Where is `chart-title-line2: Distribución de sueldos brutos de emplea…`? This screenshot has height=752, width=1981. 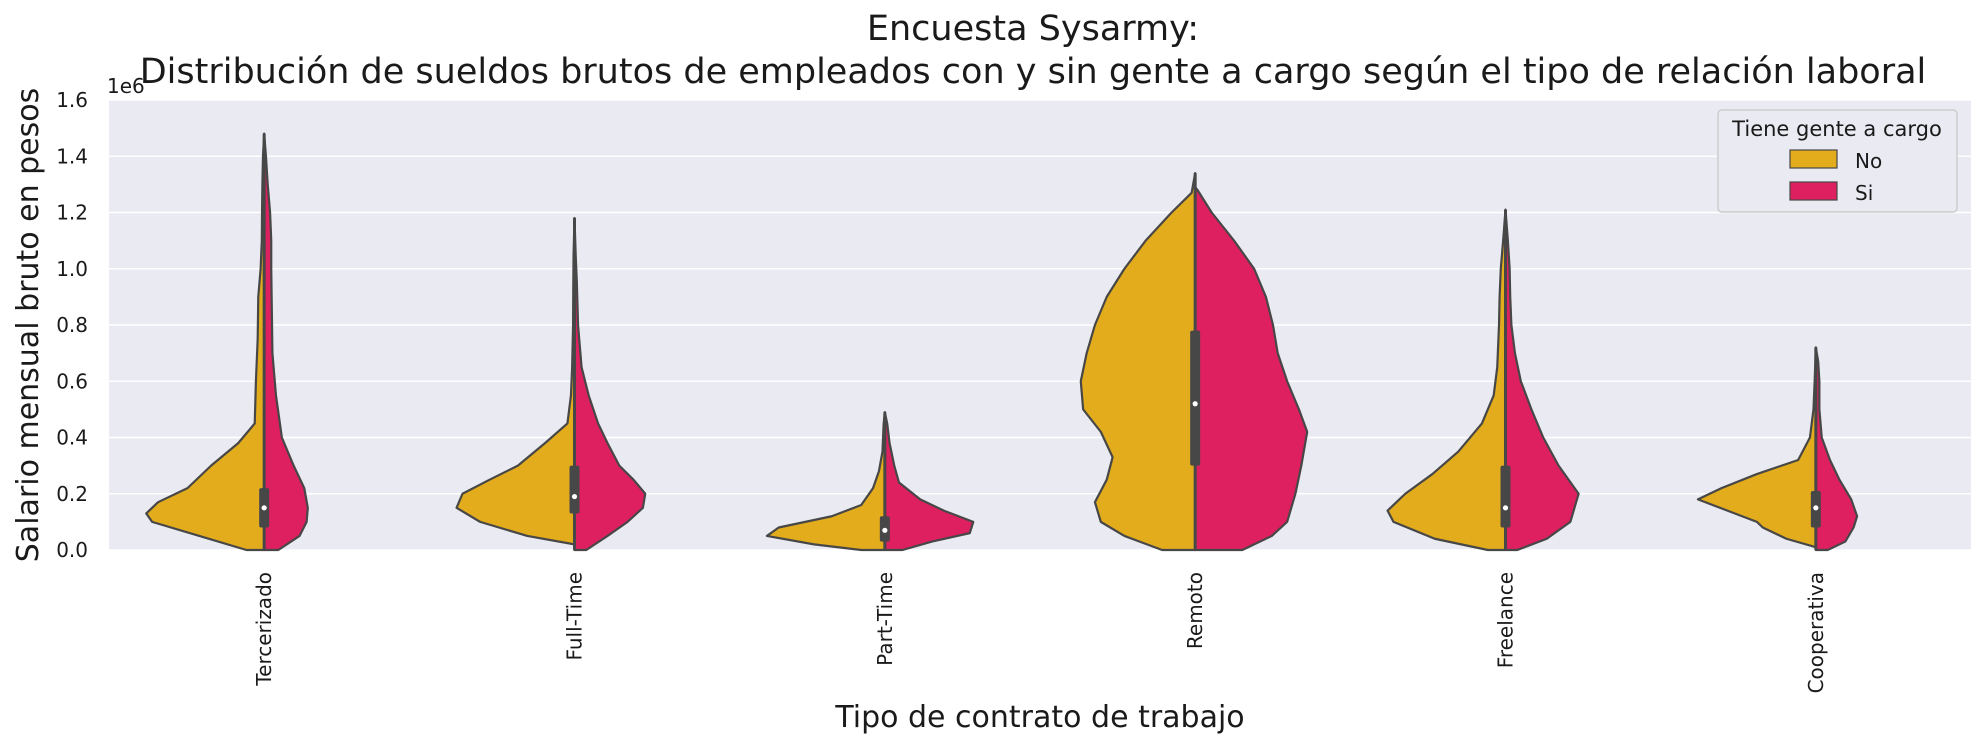 chart-title-line2: Distribución de sueldos brutos de emplea… is located at coordinates (1033, 72).